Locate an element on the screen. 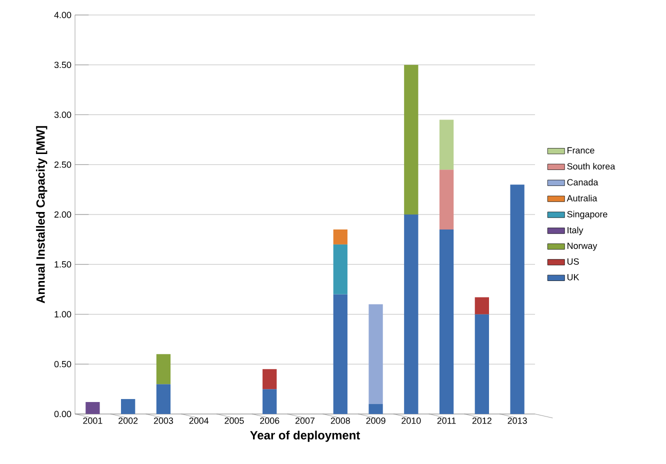 The height and width of the screenshot is (464, 666). y-tick-label: 2.00 is located at coordinates (63, 214).